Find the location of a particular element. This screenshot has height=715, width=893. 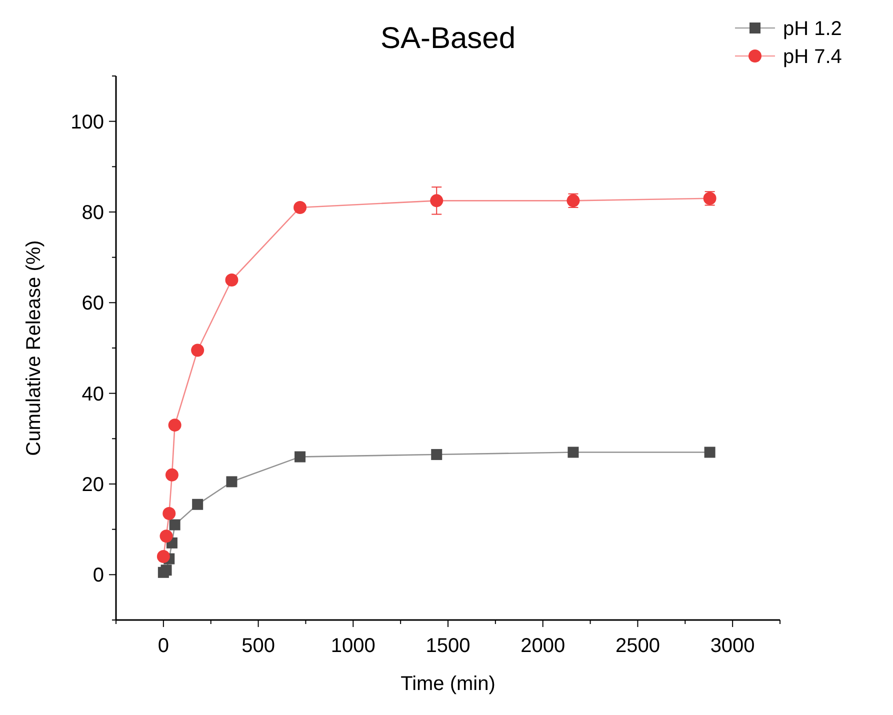

x-tick-label: 2500 is located at coordinates (637, 646).